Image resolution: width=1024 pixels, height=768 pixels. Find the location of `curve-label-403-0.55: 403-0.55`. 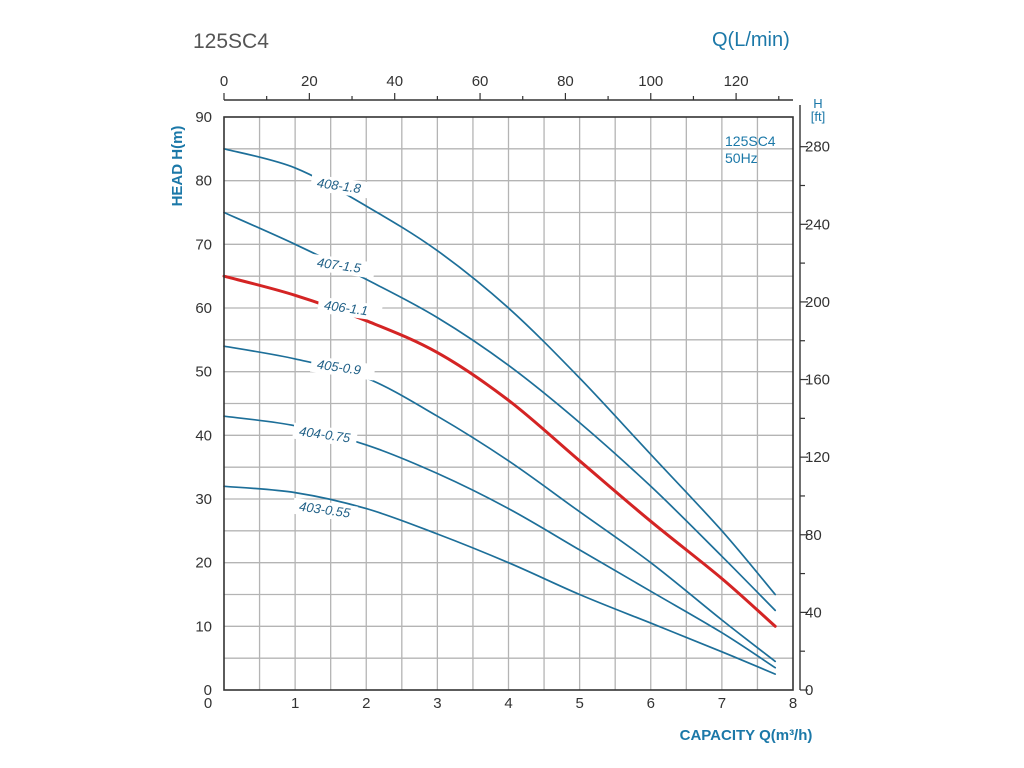

curve-label-403-0.55: 403-0.55 is located at coordinates (325, 510).